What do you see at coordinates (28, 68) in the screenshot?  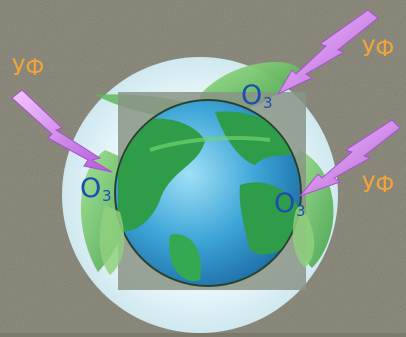 I see `uv-label-left: УФ` at bounding box center [28, 68].